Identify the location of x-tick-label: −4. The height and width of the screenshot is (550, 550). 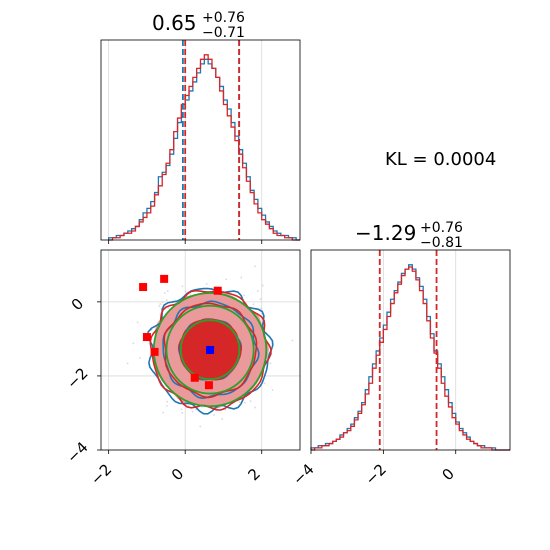
(303, 474).